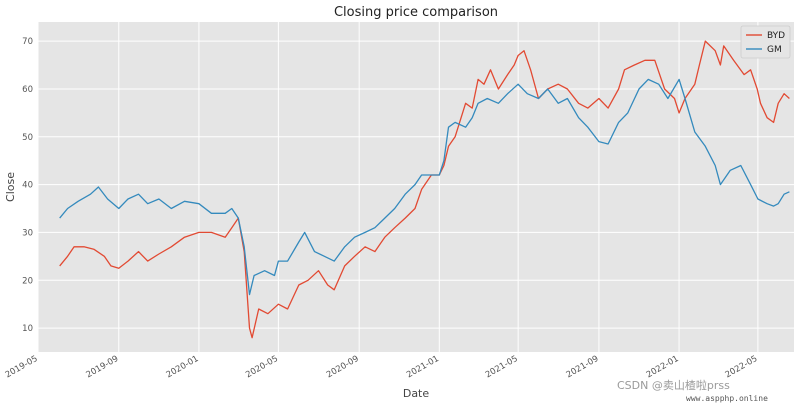 Image resolution: width=800 pixels, height=405 pixels. What do you see at coordinates (27, 90) in the screenshot?
I see `y-tick-label: 60` at bounding box center [27, 90].